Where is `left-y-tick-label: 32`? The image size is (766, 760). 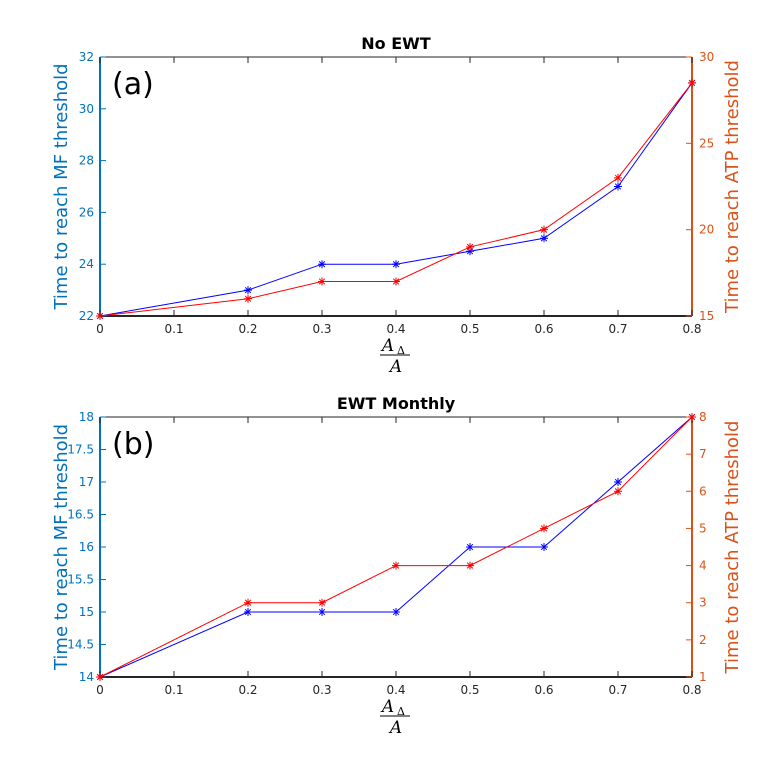 left-y-tick-label: 32 is located at coordinates (86, 57).